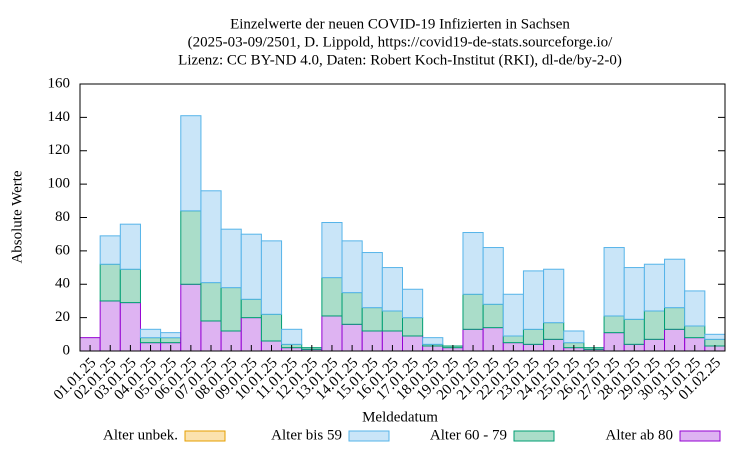 The width and height of the screenshot is (750, 455). I want to click on y-axis-label: Absolute Werte, so click(17, 216).